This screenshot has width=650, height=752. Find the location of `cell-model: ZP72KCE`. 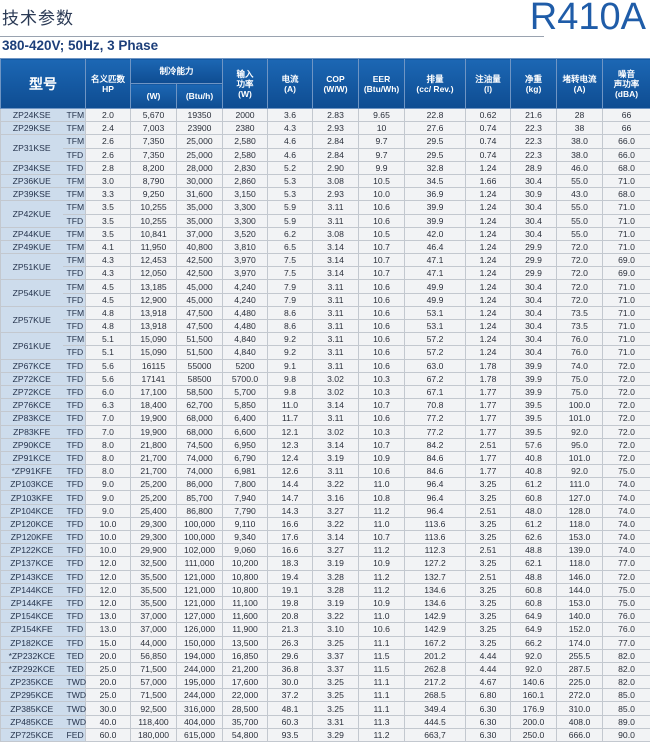

cell-model: ZP72KCE is located at coordinates (31, 378).